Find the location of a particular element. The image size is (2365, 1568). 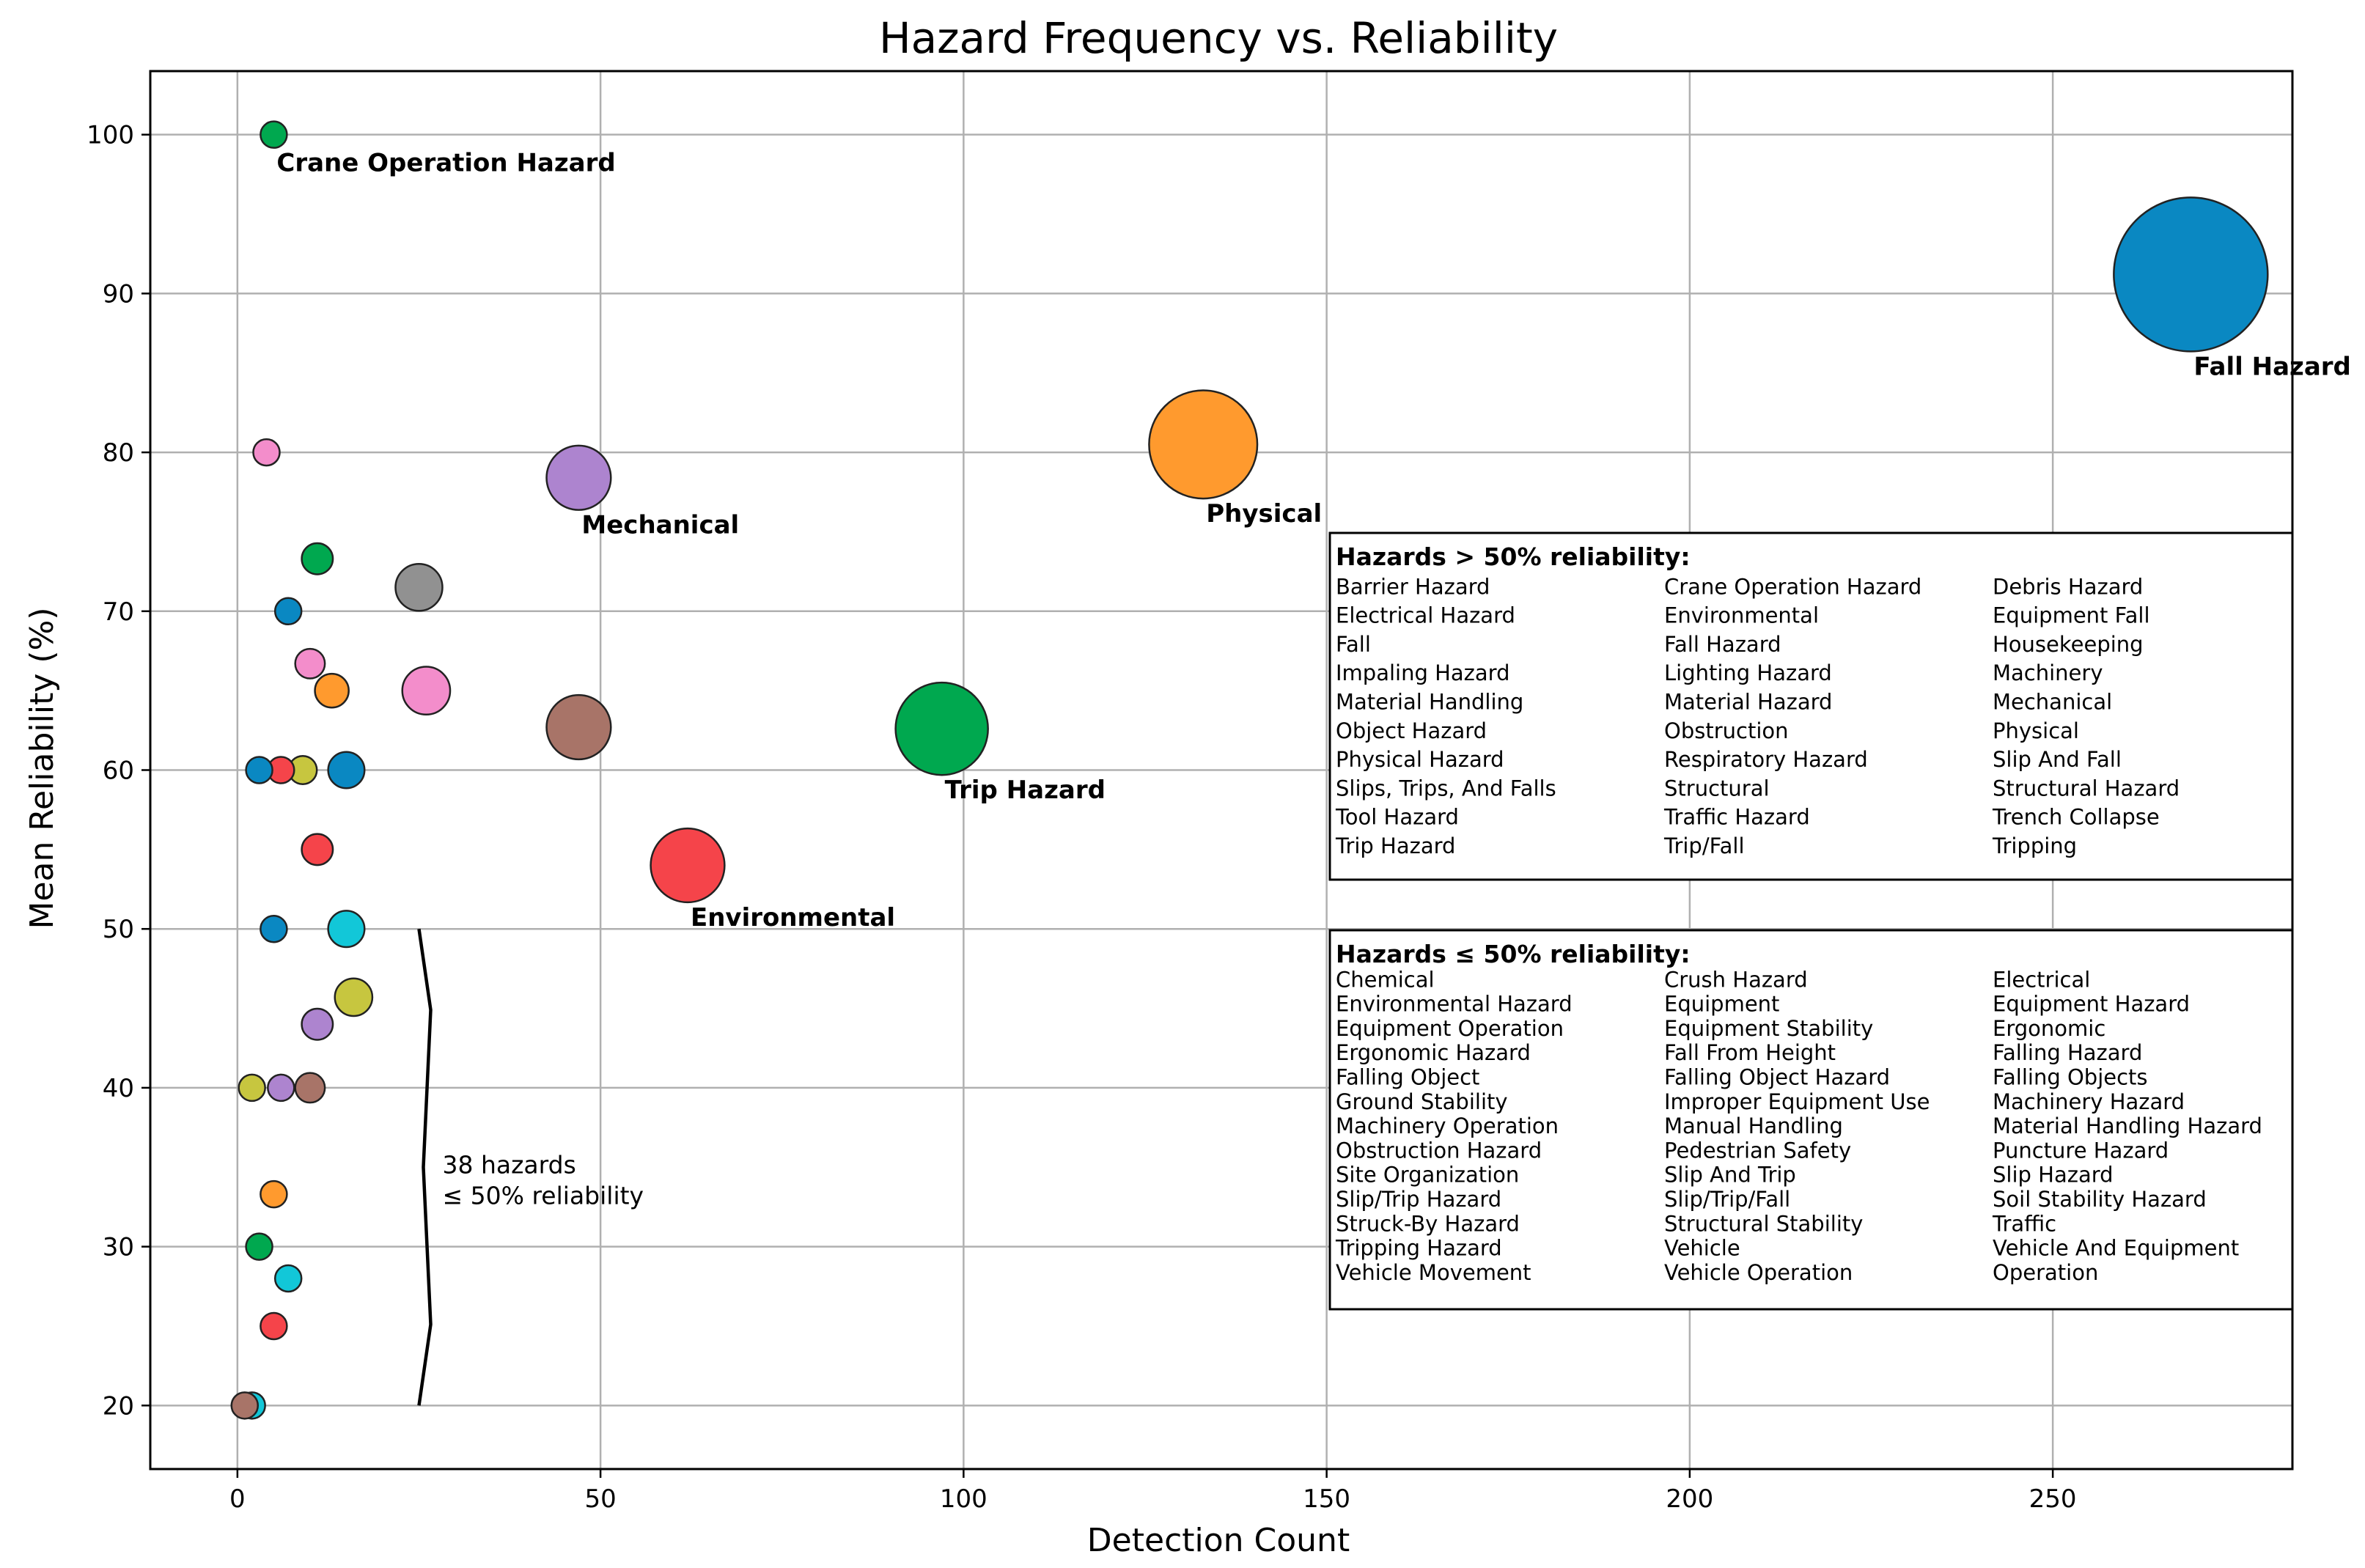

high_box-box-title: Hazards > 50% reliability: is located at coordinates (1513, 557).